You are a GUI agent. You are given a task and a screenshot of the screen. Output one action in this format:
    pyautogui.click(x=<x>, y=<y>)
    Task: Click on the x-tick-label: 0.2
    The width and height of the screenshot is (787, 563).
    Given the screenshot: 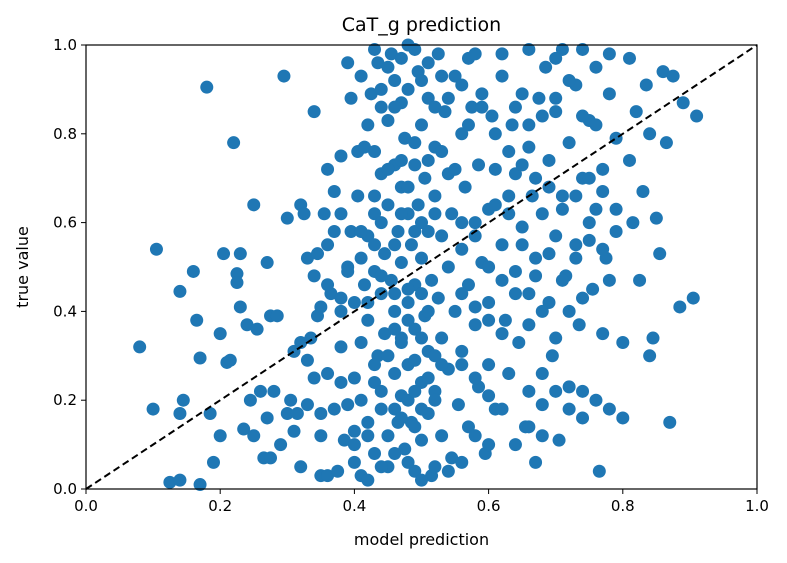 What is the action you would take?
    pyautogui.click(x=220, y=506)
    